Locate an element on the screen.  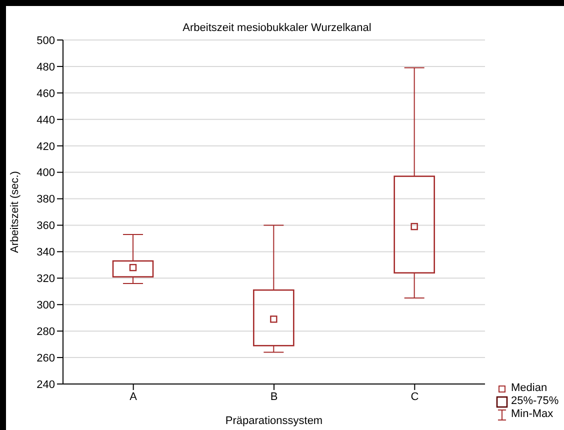
y-tick-label: 260 is located at coordinates (45, 358).